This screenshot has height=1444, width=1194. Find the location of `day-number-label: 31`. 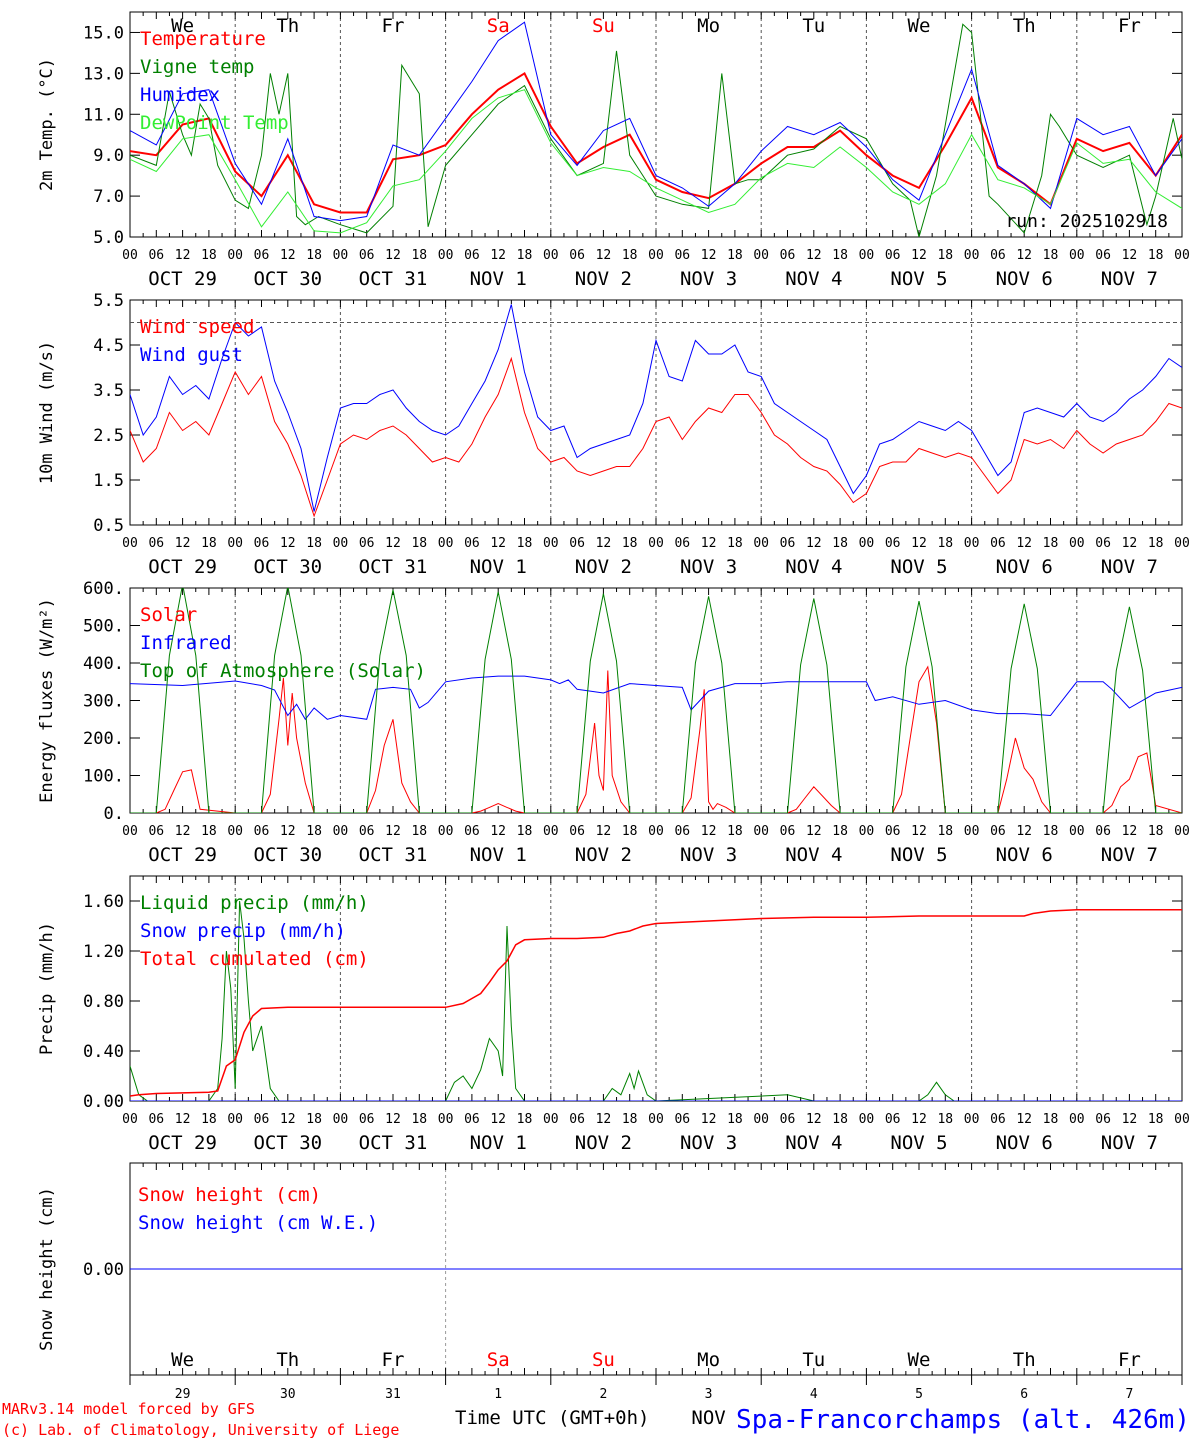

day-number-label: 31 is located at coordinates (393, 1394).